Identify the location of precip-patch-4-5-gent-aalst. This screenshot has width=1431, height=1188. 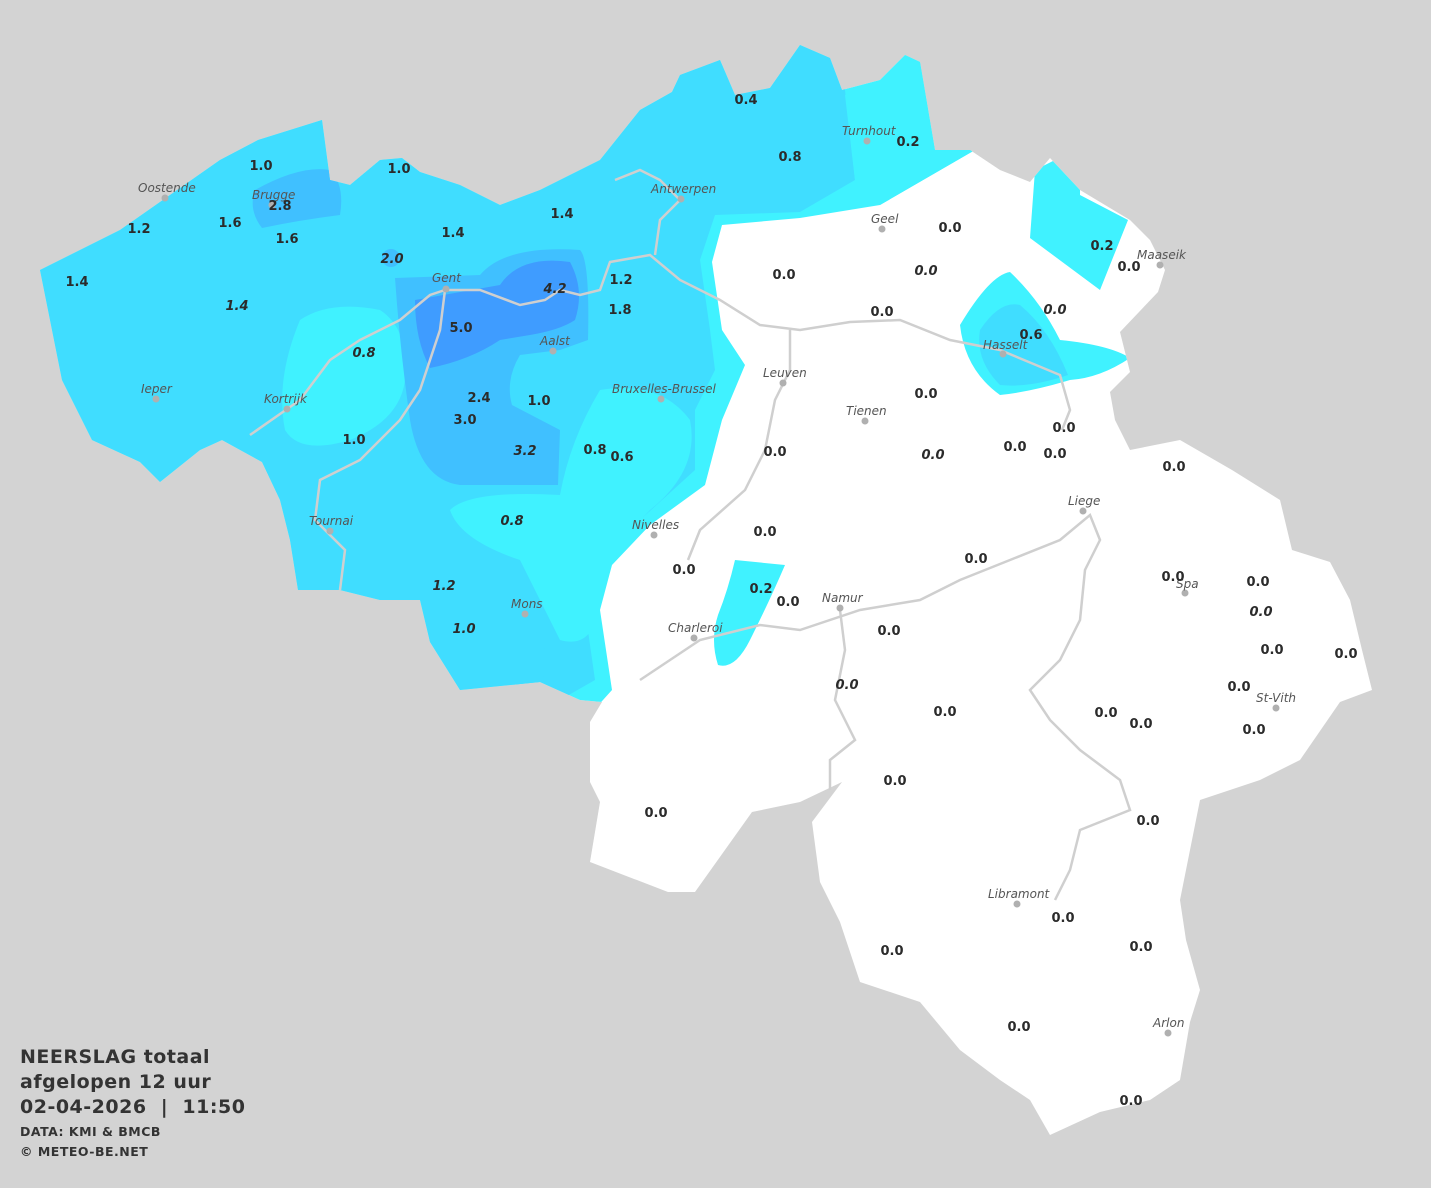
(497, 314).